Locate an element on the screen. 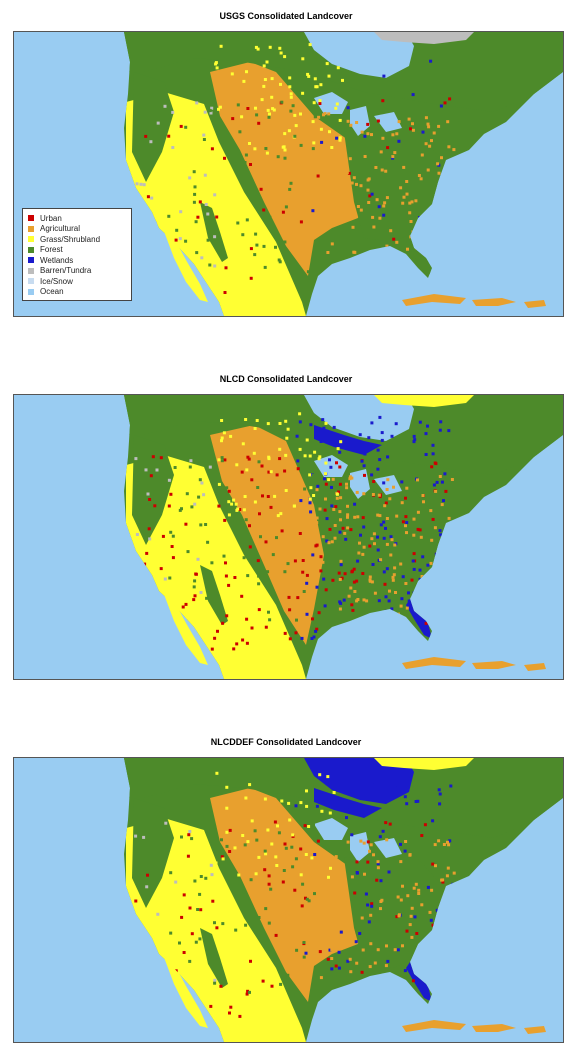 This screenshot has width=572, height=1050. tundra-area is located at coordinates (424, 401).